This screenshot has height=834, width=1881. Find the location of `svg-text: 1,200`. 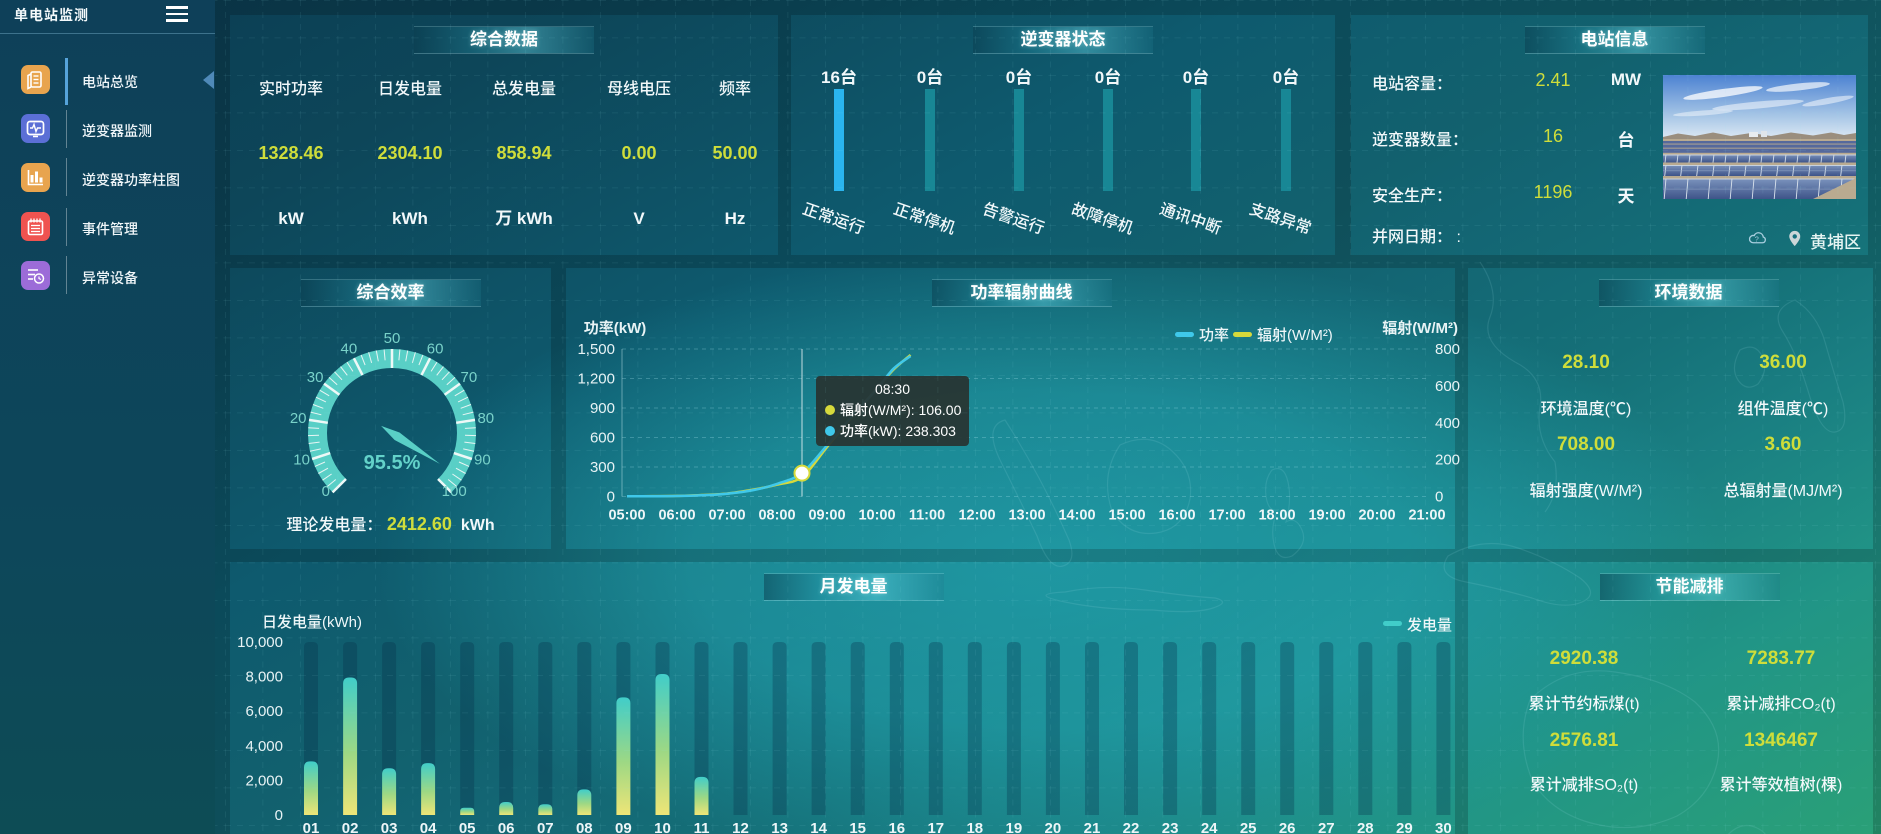

svg-text: 1,200 is located at coordinates (596, 379).